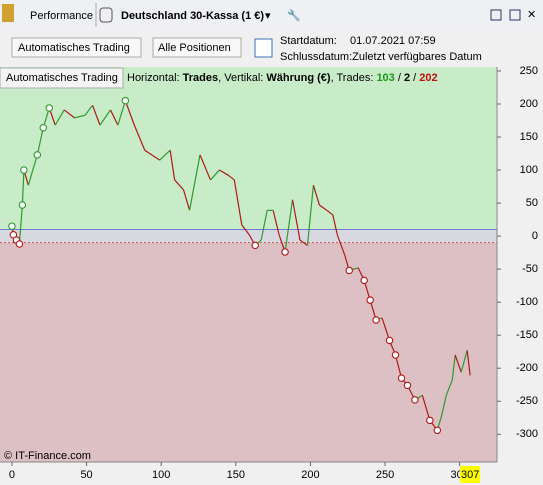  Describe the element at coordinates (470, 474) in the screenshot. I see `cursor-box` at that location.